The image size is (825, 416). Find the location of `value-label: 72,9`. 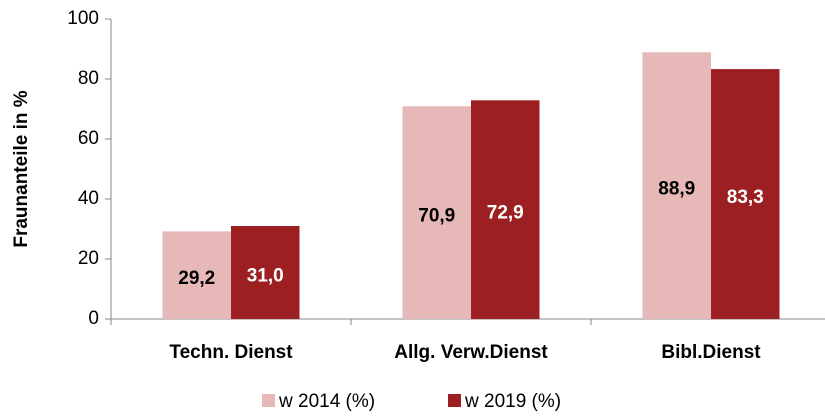

value-label: 72,9 is located at coordinates (505, 213).